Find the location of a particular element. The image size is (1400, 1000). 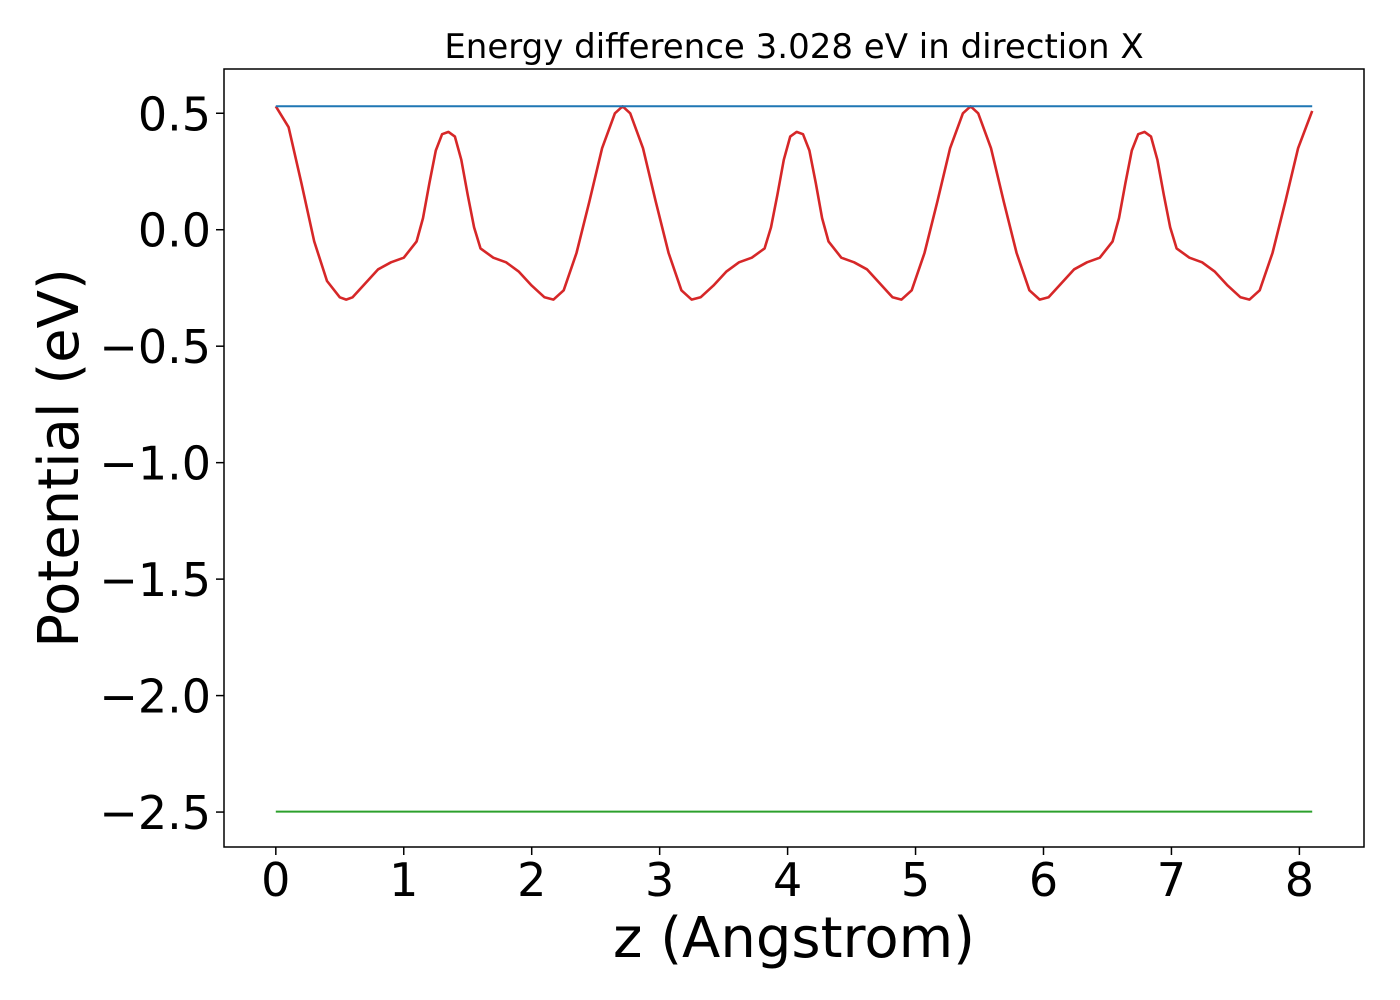

x-axis-label: z (Angstrom) is located at coordinates (794, 938).